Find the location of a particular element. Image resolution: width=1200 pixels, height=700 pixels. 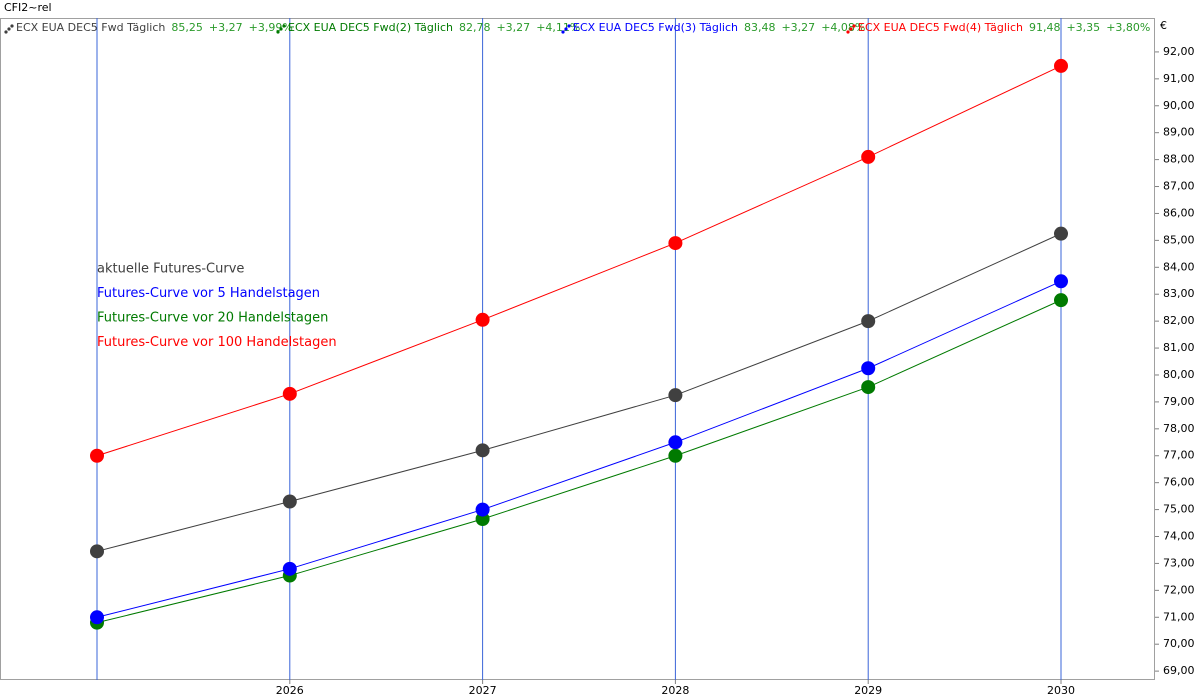

y-tick-label: 73,00 is located at coordinates (1179, 562).